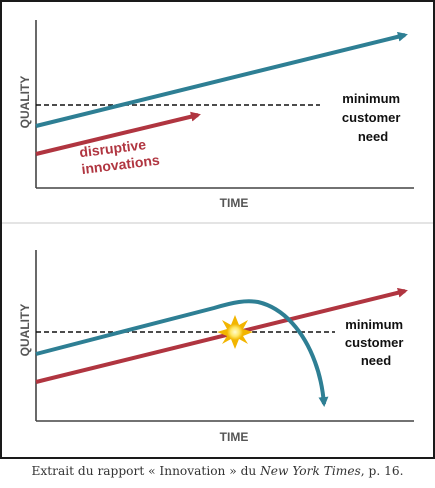 The image size is (435, 488). Describe the element at coordinates (234, 437) in the screenshot. I see `bottom-x-axis-label: TIME` at that location.